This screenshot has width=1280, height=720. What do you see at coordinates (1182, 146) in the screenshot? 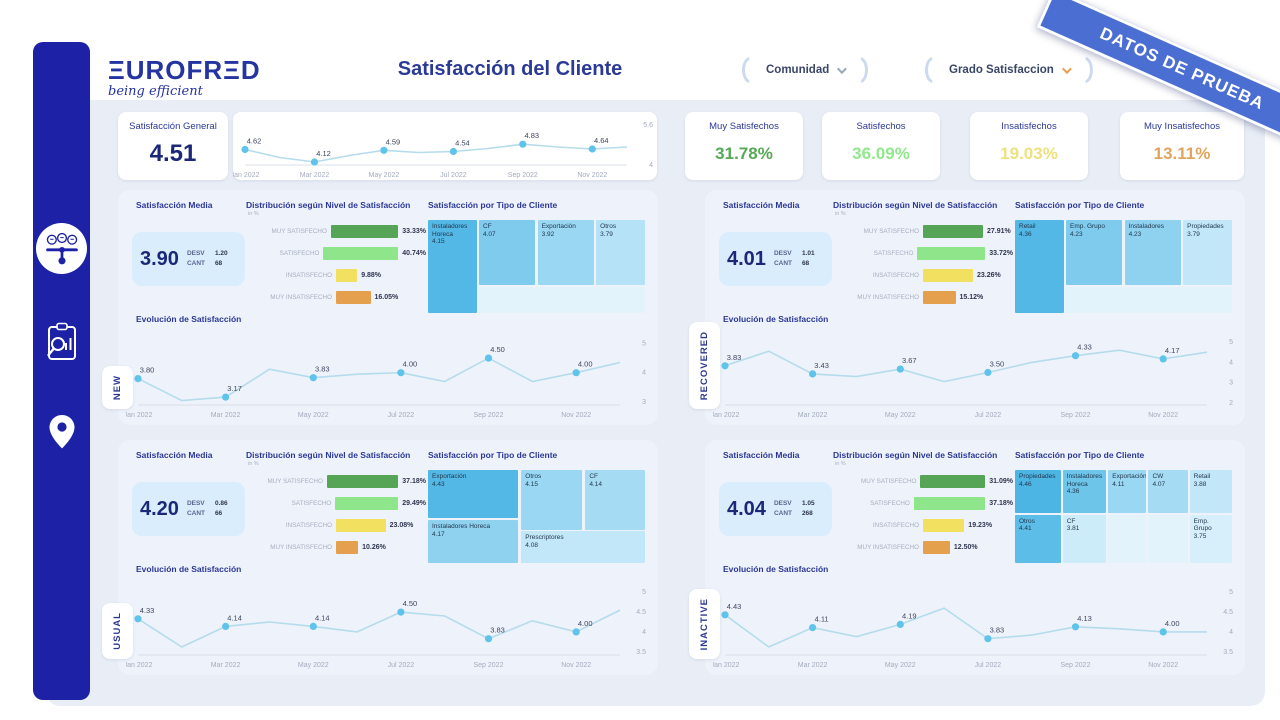
I see `kpi-muy-insatisfechos: Muy Insatisfechos 13.11%` at bounding box center [1182, 146].